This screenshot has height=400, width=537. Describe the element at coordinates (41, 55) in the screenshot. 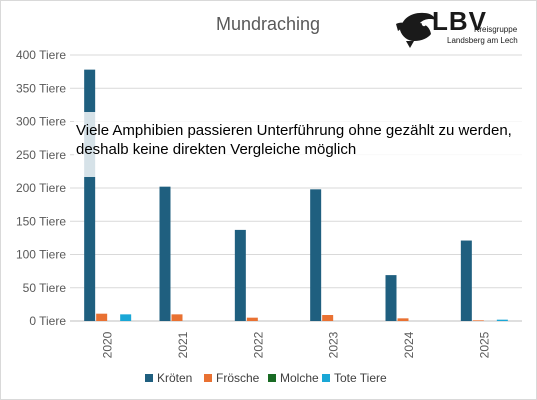

I see `y-tick-label: 400 Tiere` at that location.